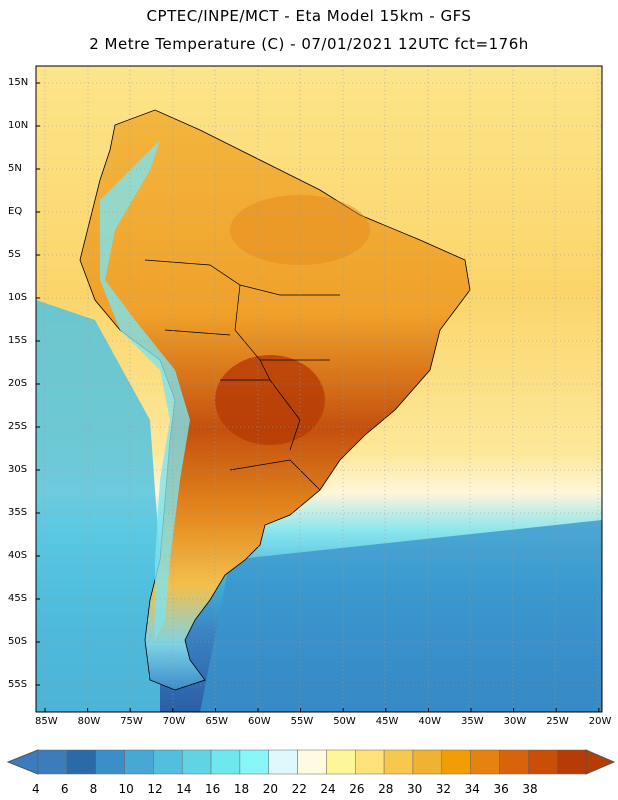 This screenshot has width=618, height=800. What do you see at coordinates (18, 469) in the screenshot?
I see `lat-label-30S: 30S` at bounding box center [18, 469].